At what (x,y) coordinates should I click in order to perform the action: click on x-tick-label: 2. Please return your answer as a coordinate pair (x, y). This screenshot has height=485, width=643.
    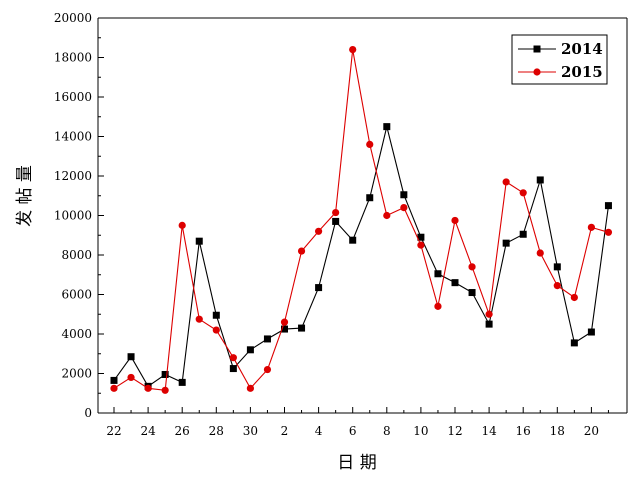
    Looking at the image, I should click on (285, 431).